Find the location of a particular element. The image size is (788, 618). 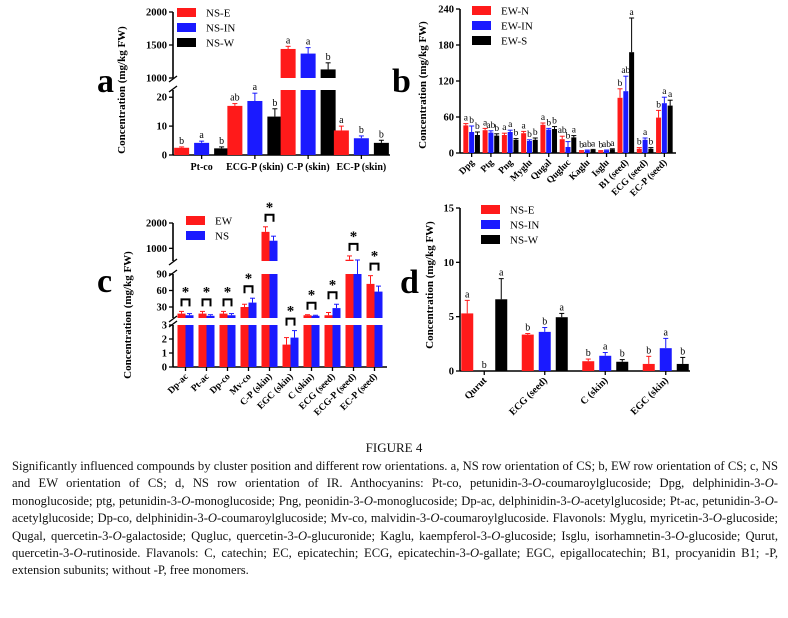

legend-label: EW-S is located at coordinates (514, 42).